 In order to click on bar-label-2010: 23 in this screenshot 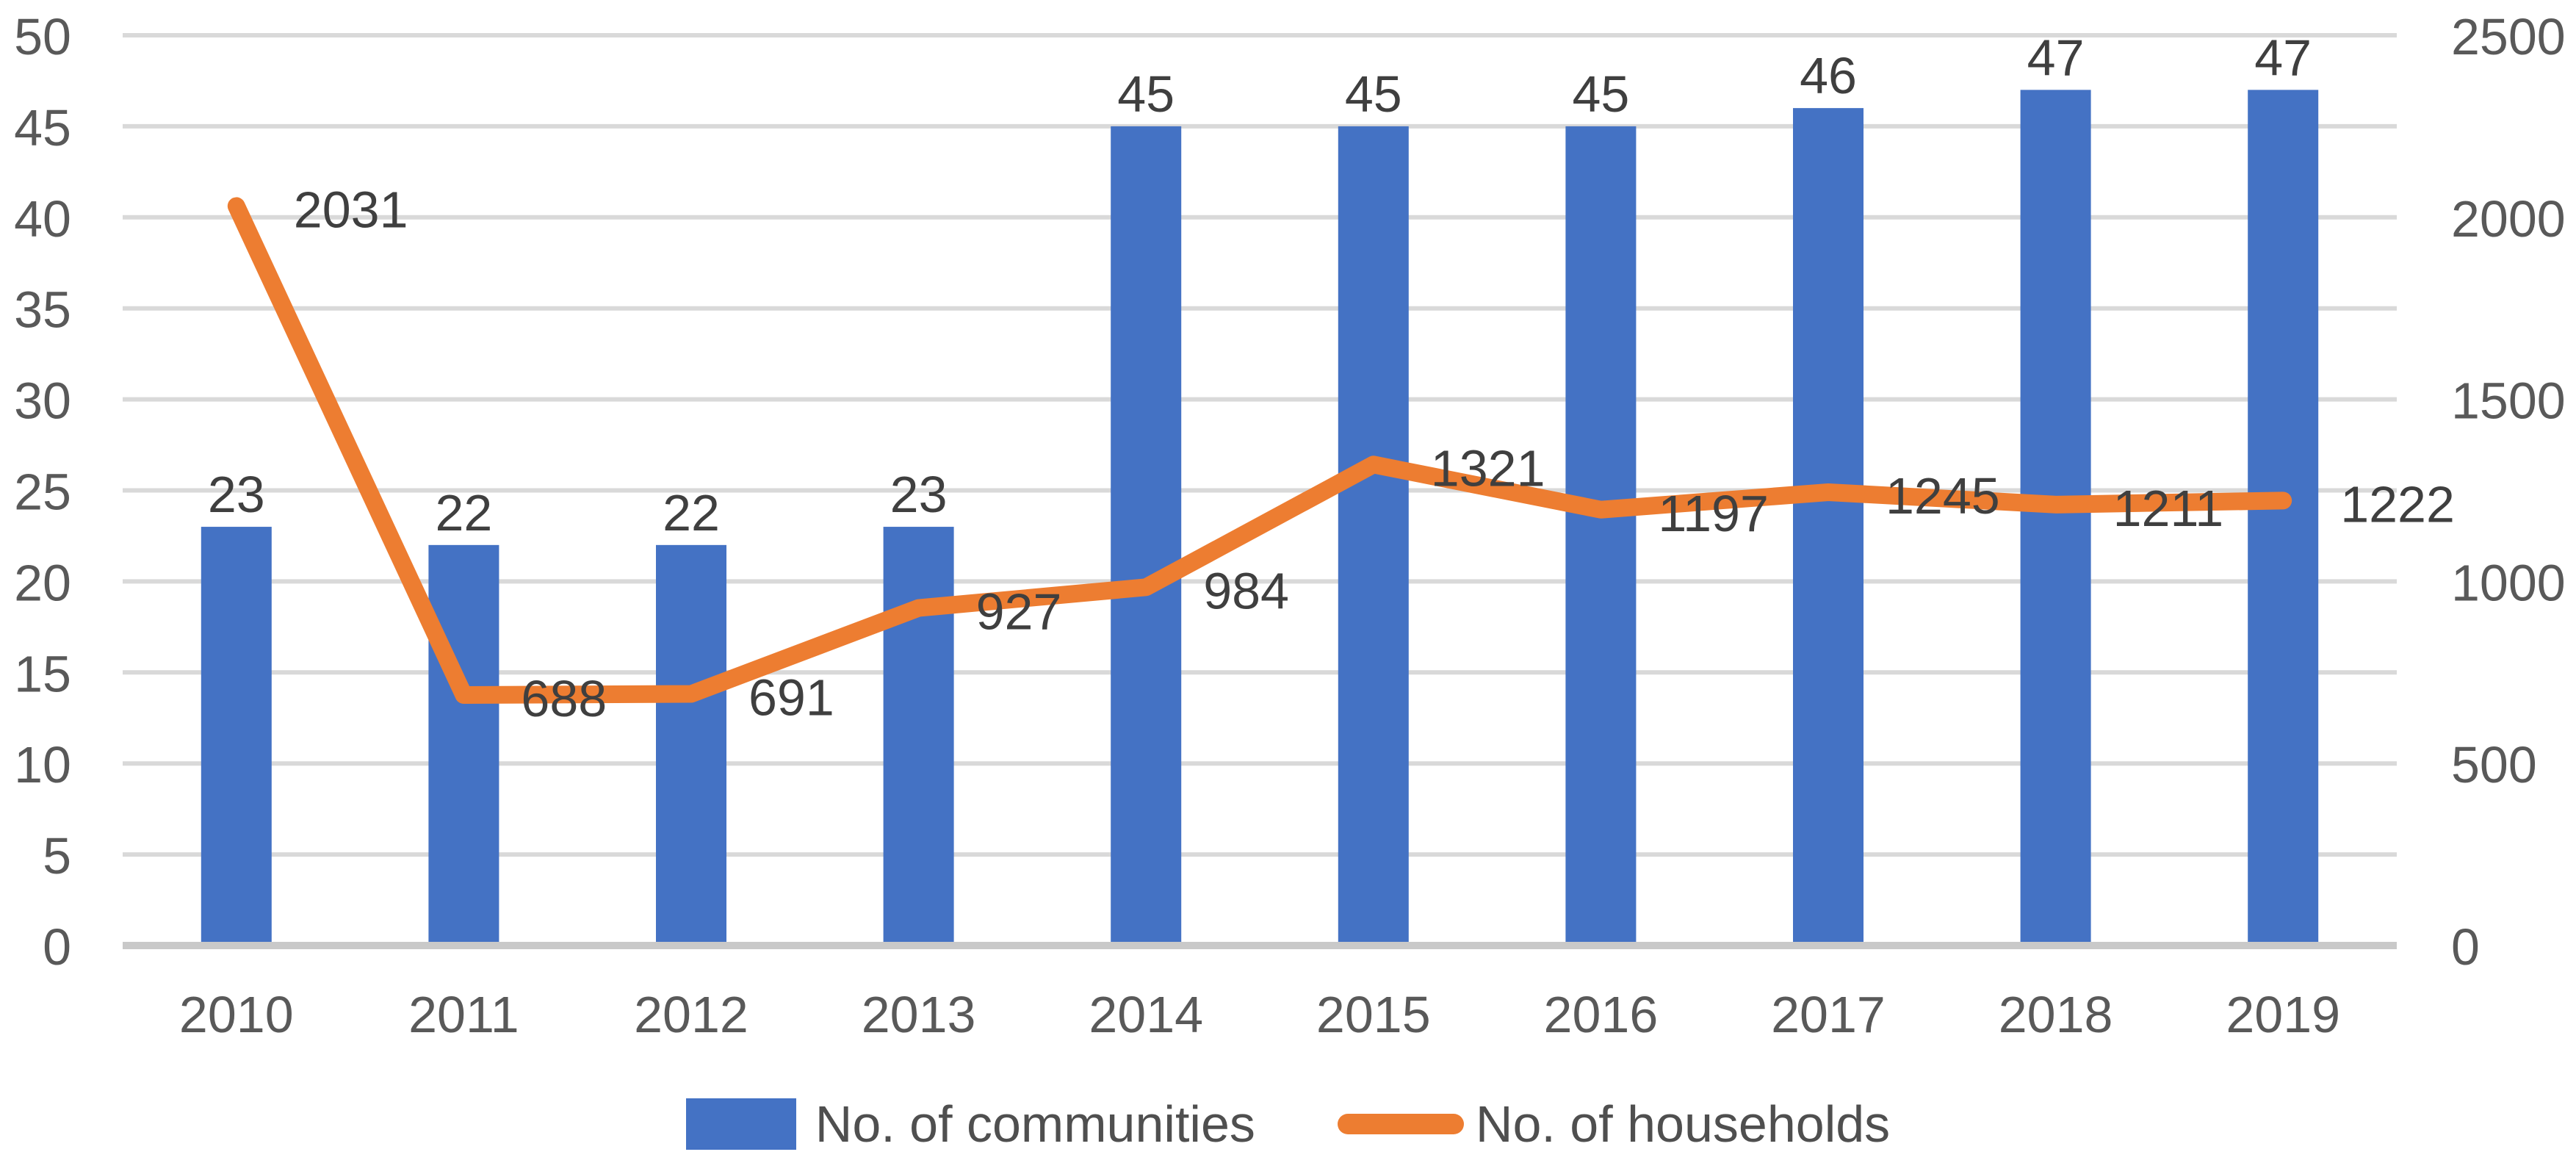, I will do `click(237, 495)`.